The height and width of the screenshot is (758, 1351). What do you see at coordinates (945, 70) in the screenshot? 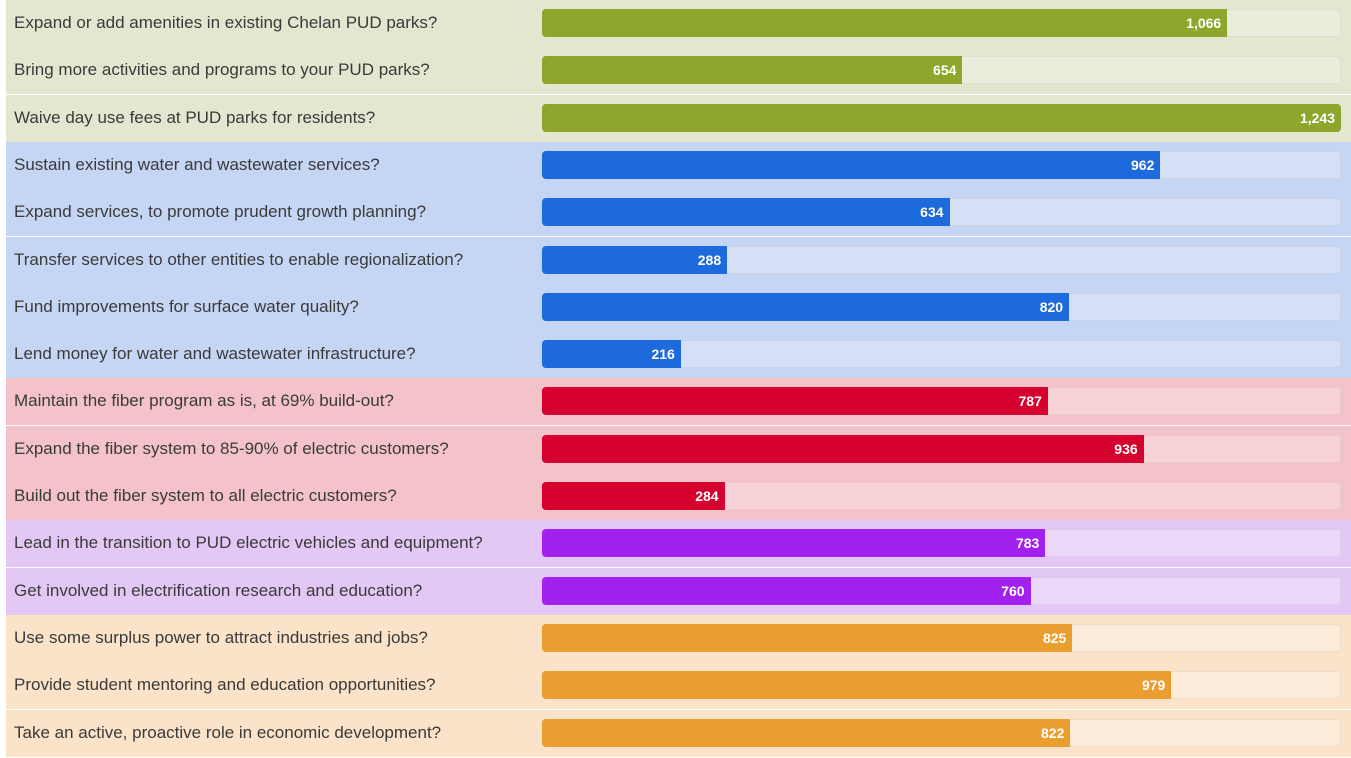
I see `bar-value-label: 654` at bounding box center [945, 70].